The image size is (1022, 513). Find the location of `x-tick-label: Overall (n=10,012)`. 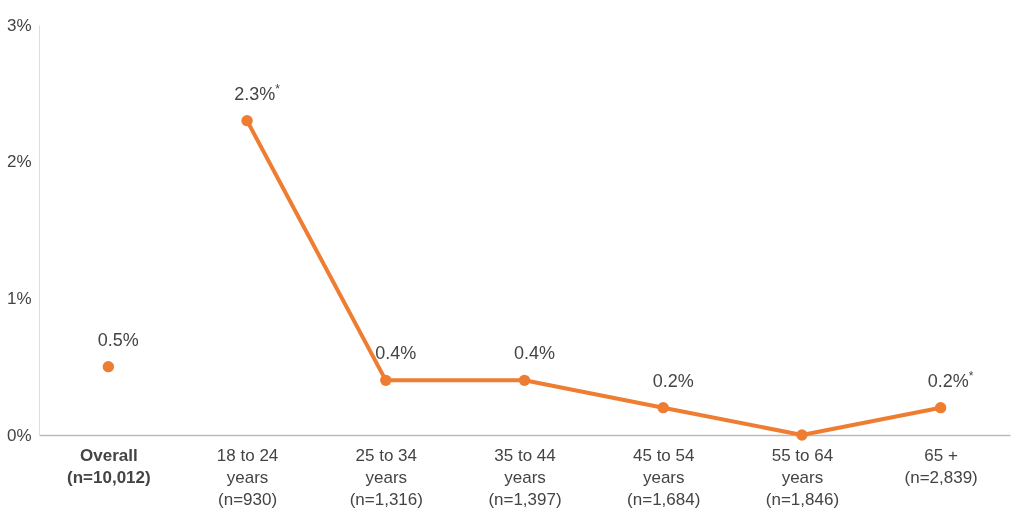

x-tick-label: Overall (n=10,012) is located at coordinates (109, 466).